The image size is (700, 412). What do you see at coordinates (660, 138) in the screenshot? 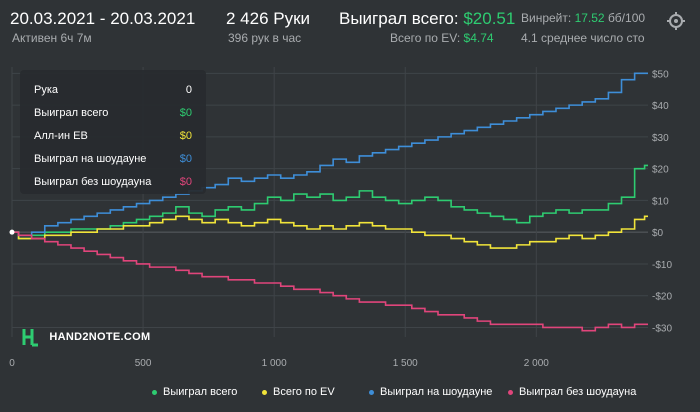
I see `y-tick-label: $30` at bounding box center [660, 138].